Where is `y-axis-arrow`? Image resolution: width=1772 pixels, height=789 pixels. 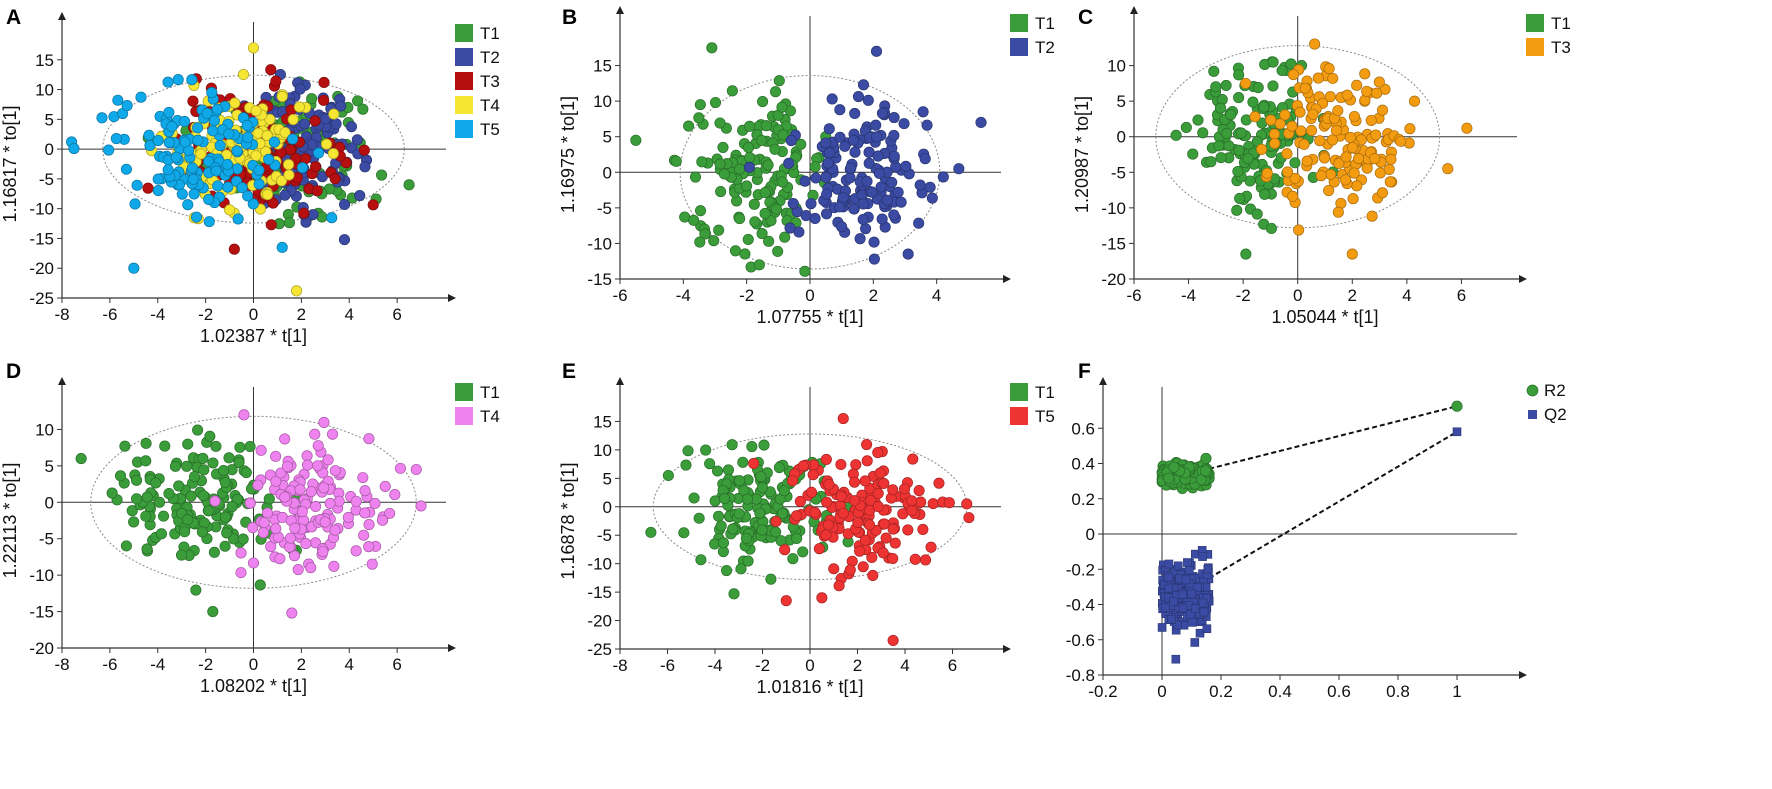
y-axis-arrow is located at coordinates (62, 16).